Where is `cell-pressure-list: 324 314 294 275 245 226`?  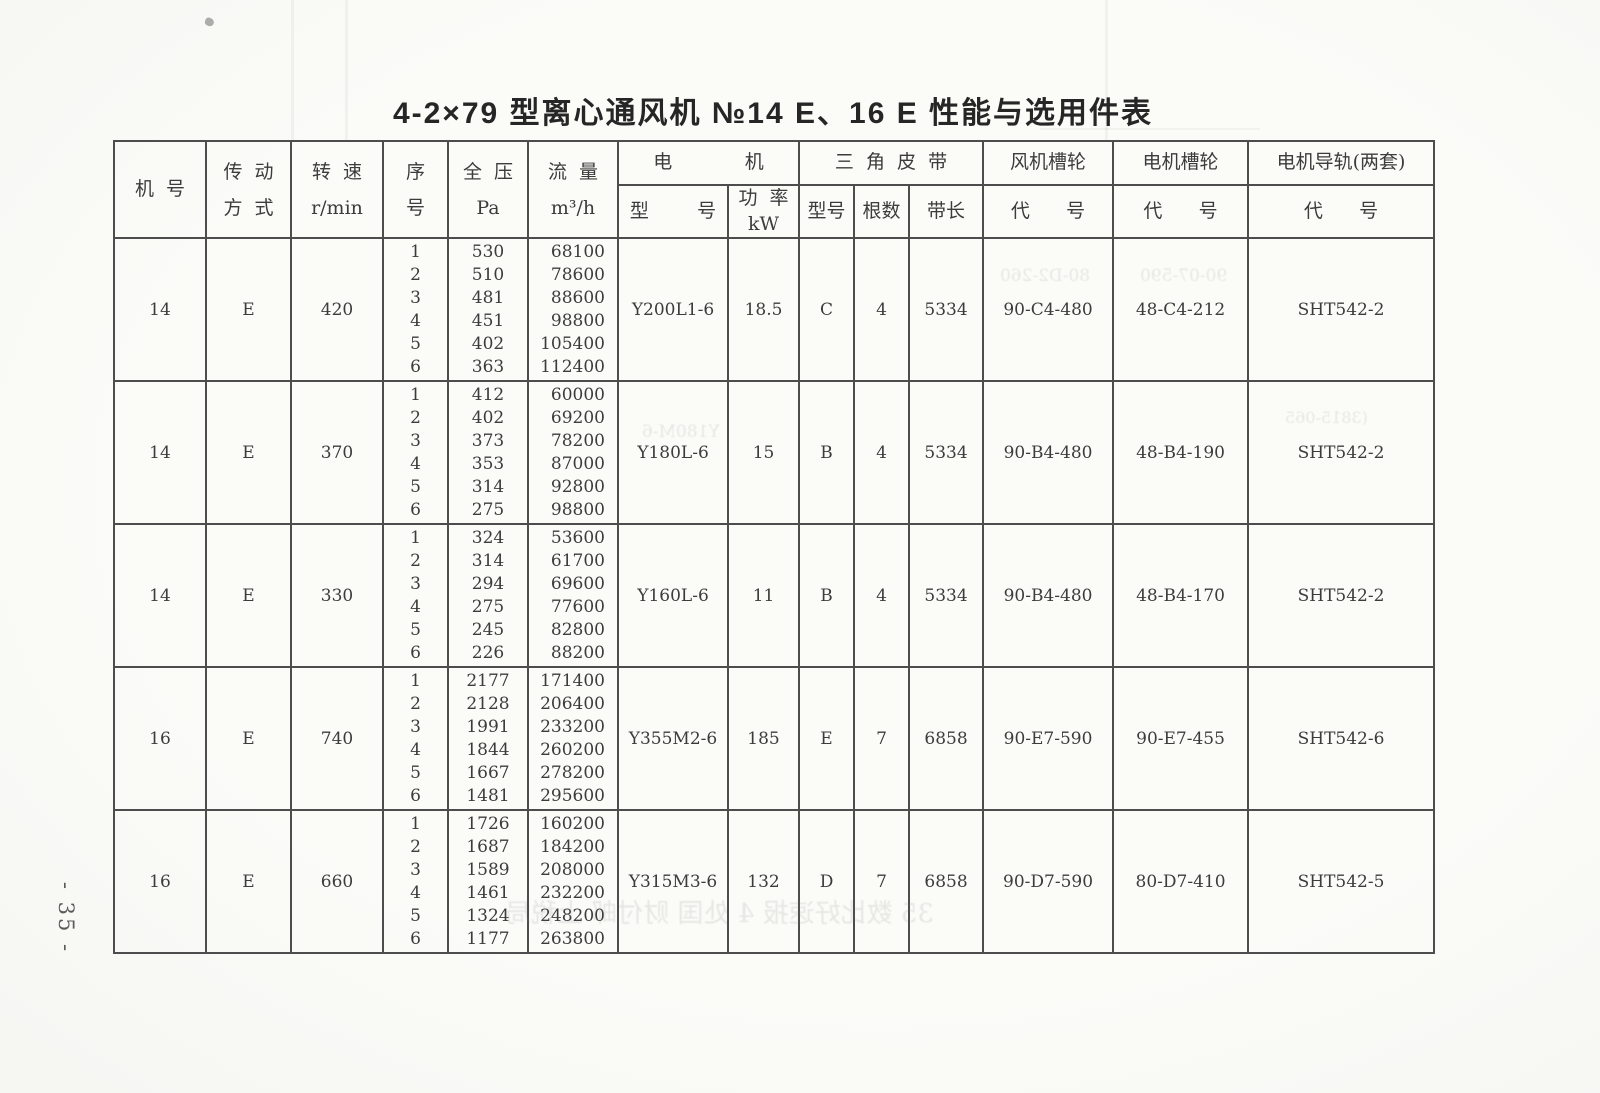
cell-pressure-list: 324 314 294 275 245 226 is located at coordinates (488, 596).